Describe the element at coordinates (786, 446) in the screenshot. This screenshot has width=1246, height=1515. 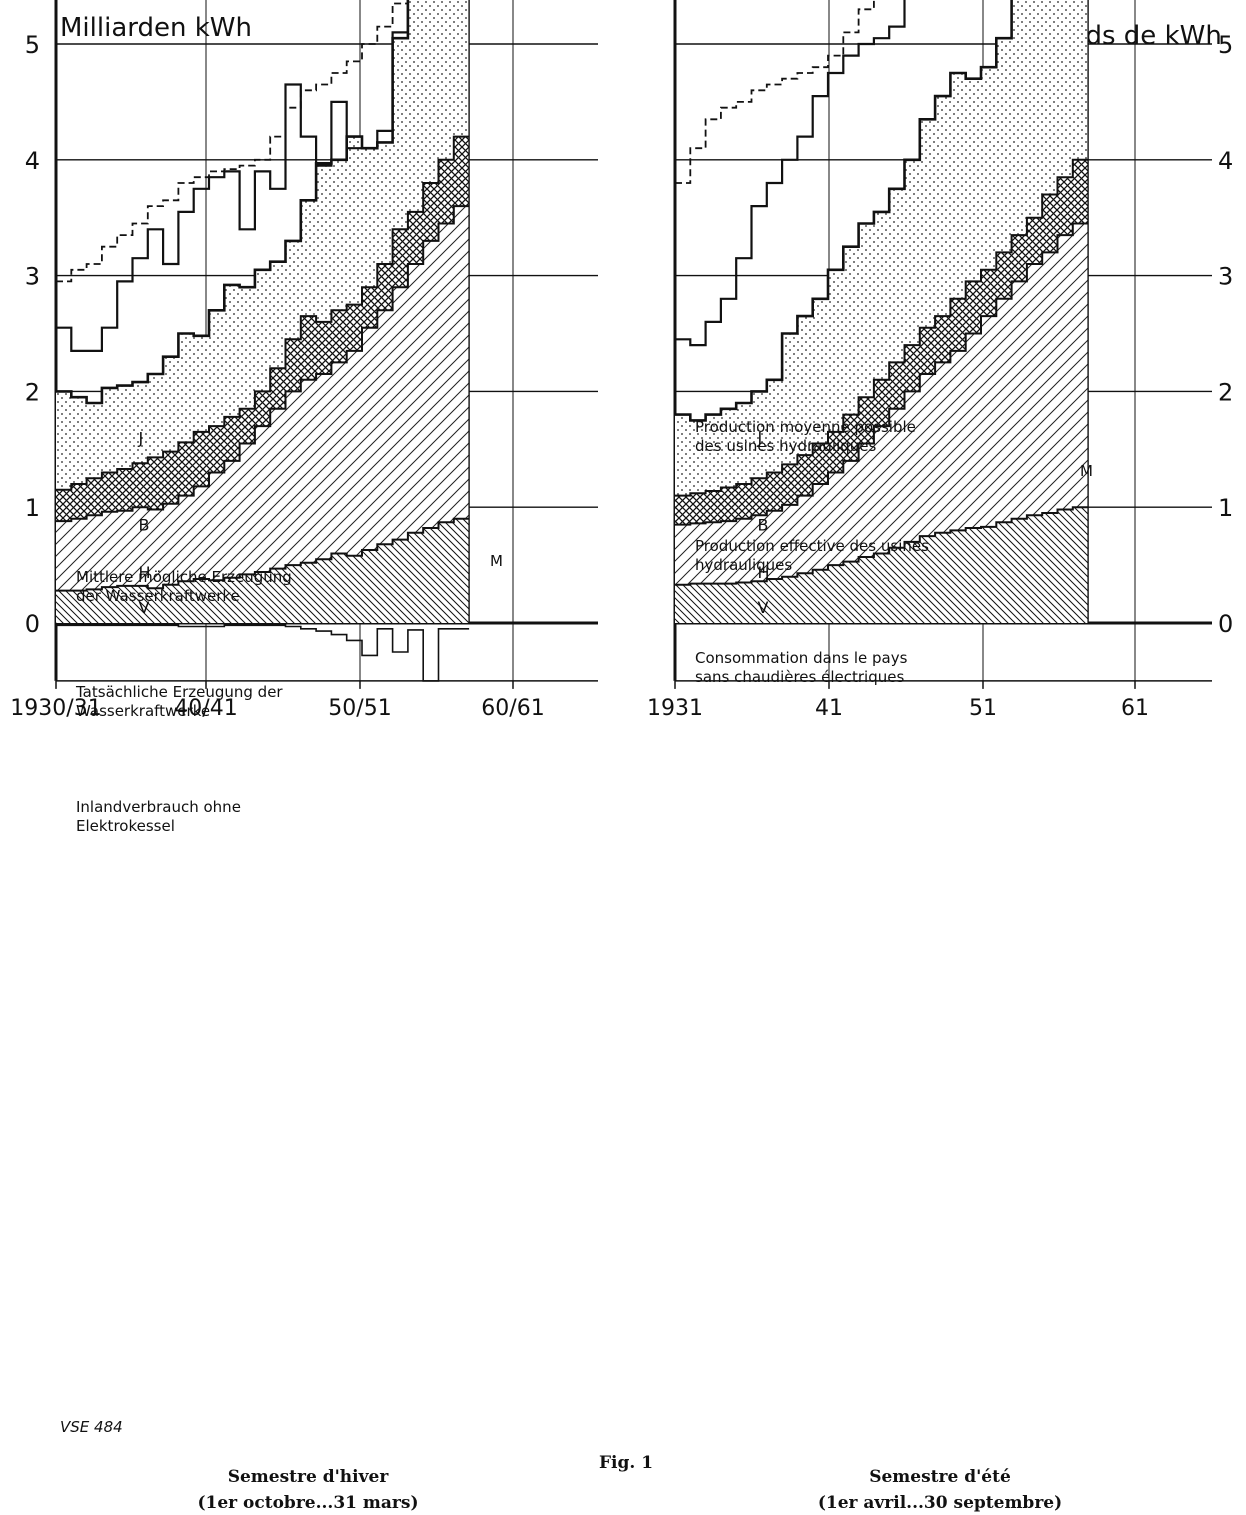
I see `annotation-line: des usines hydrauliques` at that location.